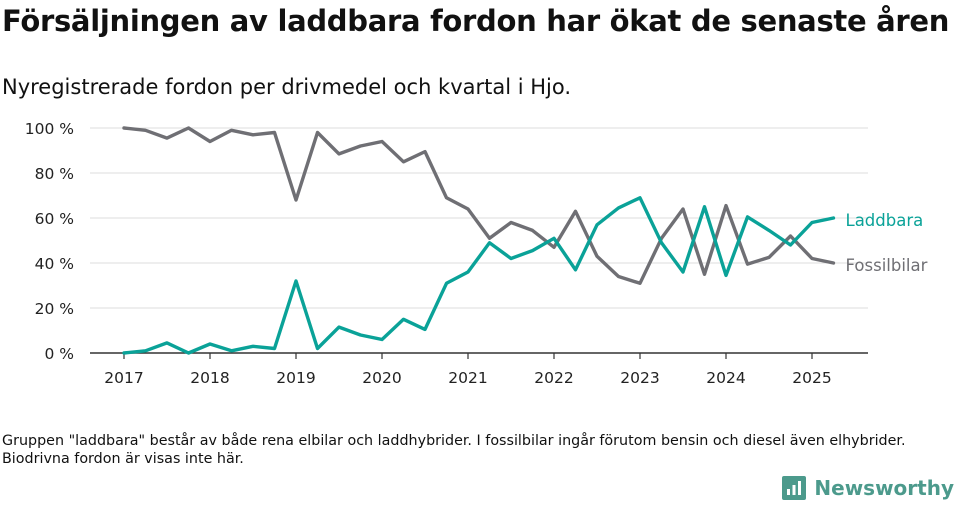 Image resolution: width=960 pixels, height=505 pixels. Describe the element at coordinates (794, 488) in the screenshot. I see `bar-chart-icon` at that location.